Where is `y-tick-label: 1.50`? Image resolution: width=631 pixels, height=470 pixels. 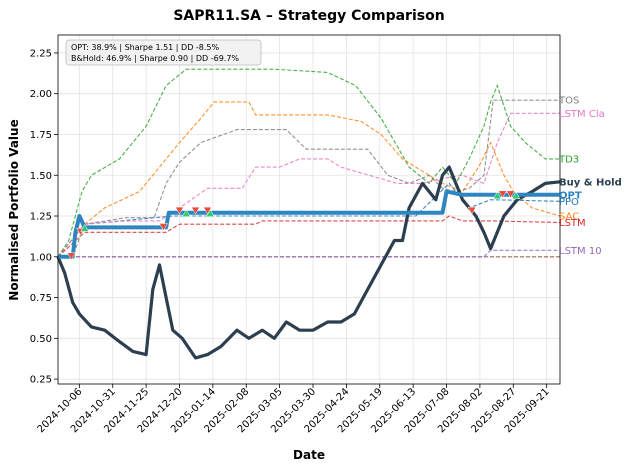
y-tick-label: 1.50 is located at coordinates (41, 176).